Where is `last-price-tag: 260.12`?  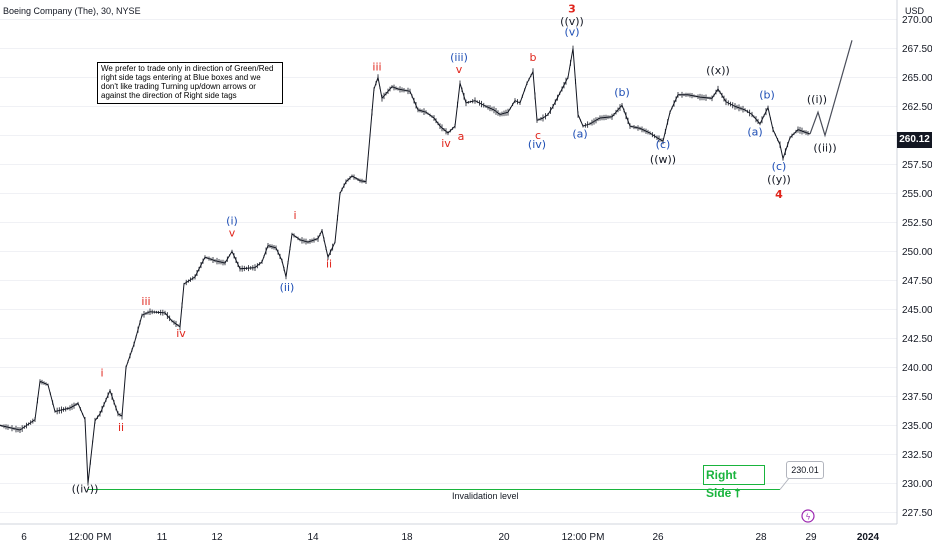
last-price-tag: 260.12 is located at coordinates (914, 140).